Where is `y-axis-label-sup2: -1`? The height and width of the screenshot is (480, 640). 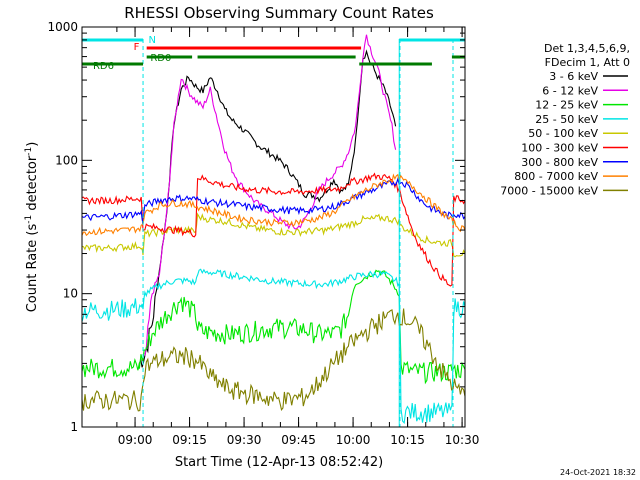 y-axis-label-sup2: -1 is located at coordinates (29, 151).